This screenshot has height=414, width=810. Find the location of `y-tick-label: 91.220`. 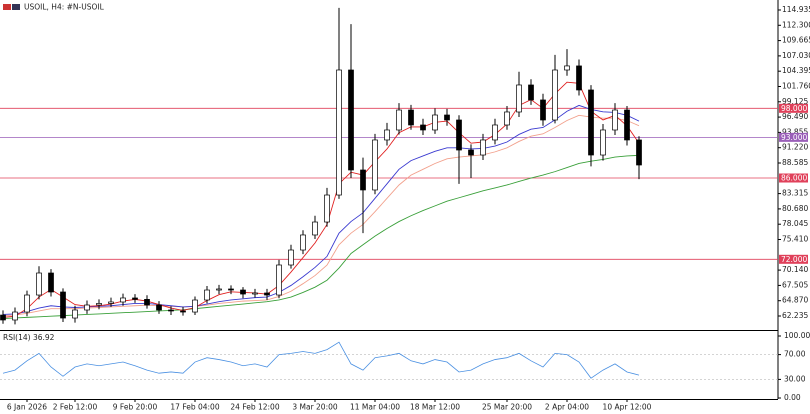

y-tick-label: 91.220 is located at coordinates (795, 147).